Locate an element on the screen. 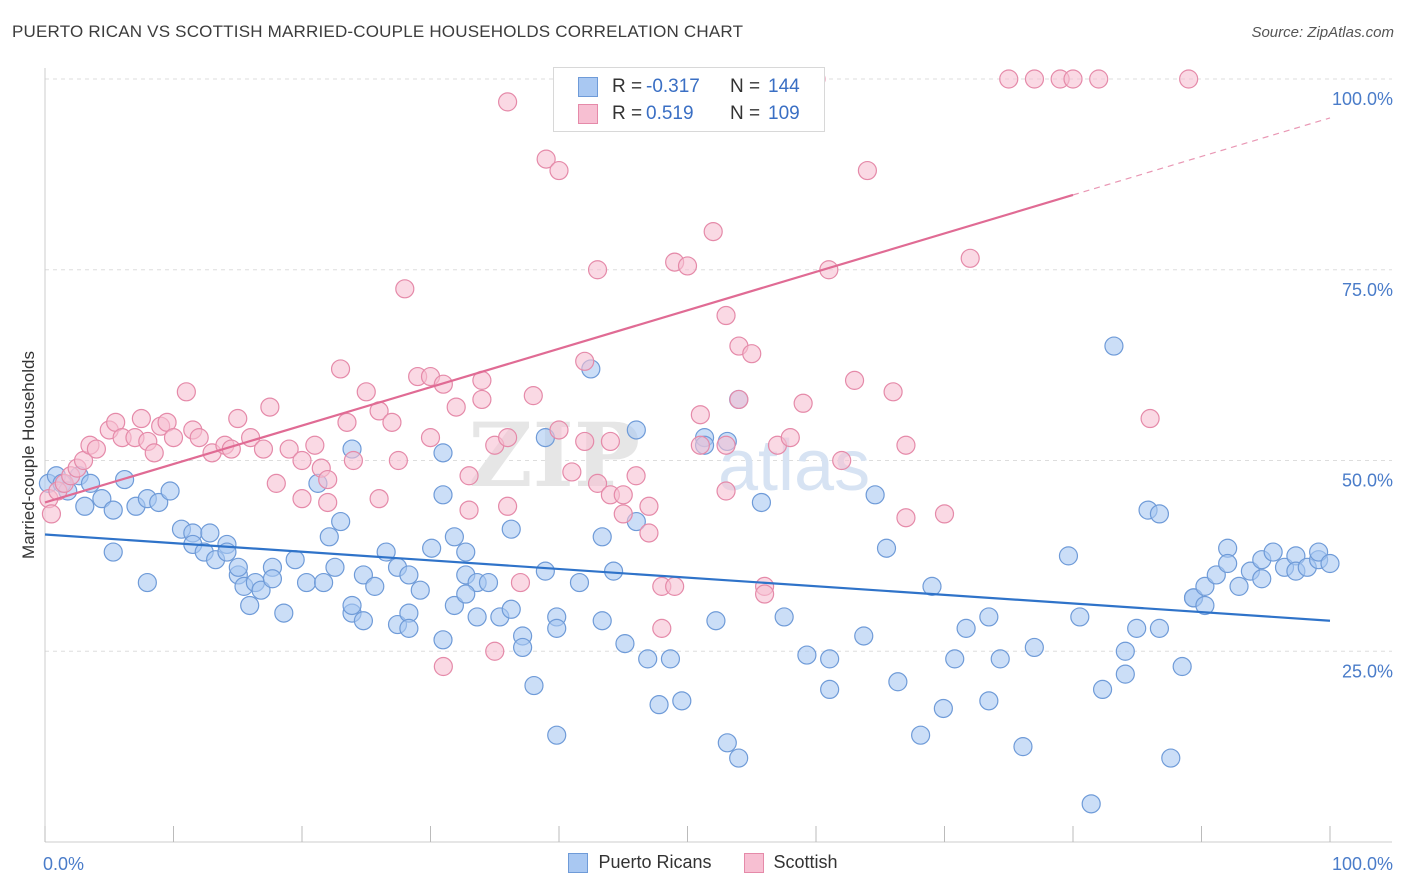 This screenshot has width=1406, height=892. y-tick-label: 75.0% is located at coordinates (1367, 290).